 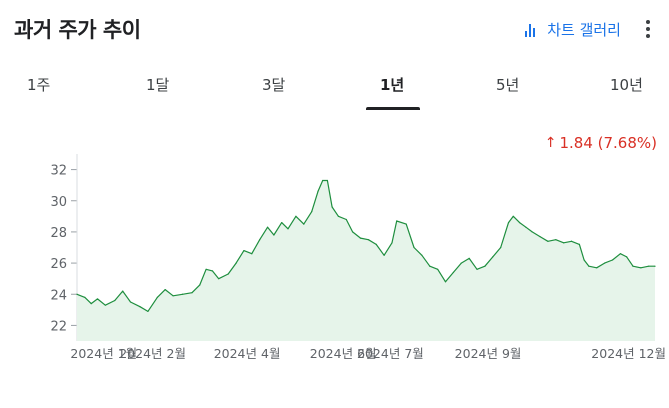 I want to click on bar-chart-icon, so click(x=532, y=30).